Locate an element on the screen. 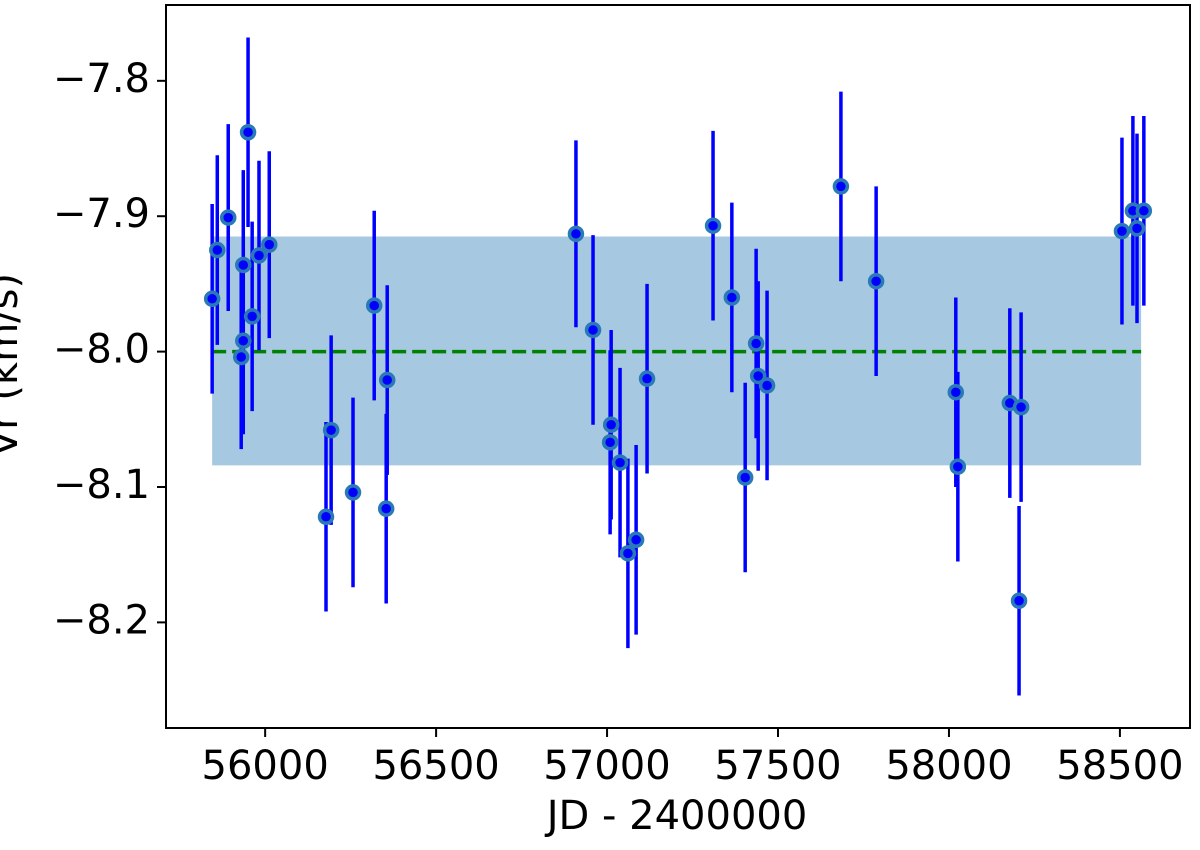  x-tick-label: 56500 is located at coordinates (435, 766).